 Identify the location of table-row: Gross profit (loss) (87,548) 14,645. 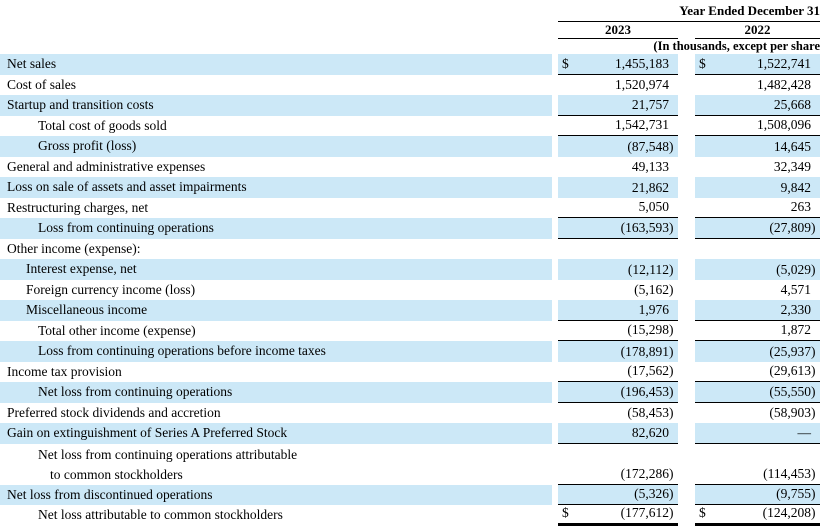
(410, 146).